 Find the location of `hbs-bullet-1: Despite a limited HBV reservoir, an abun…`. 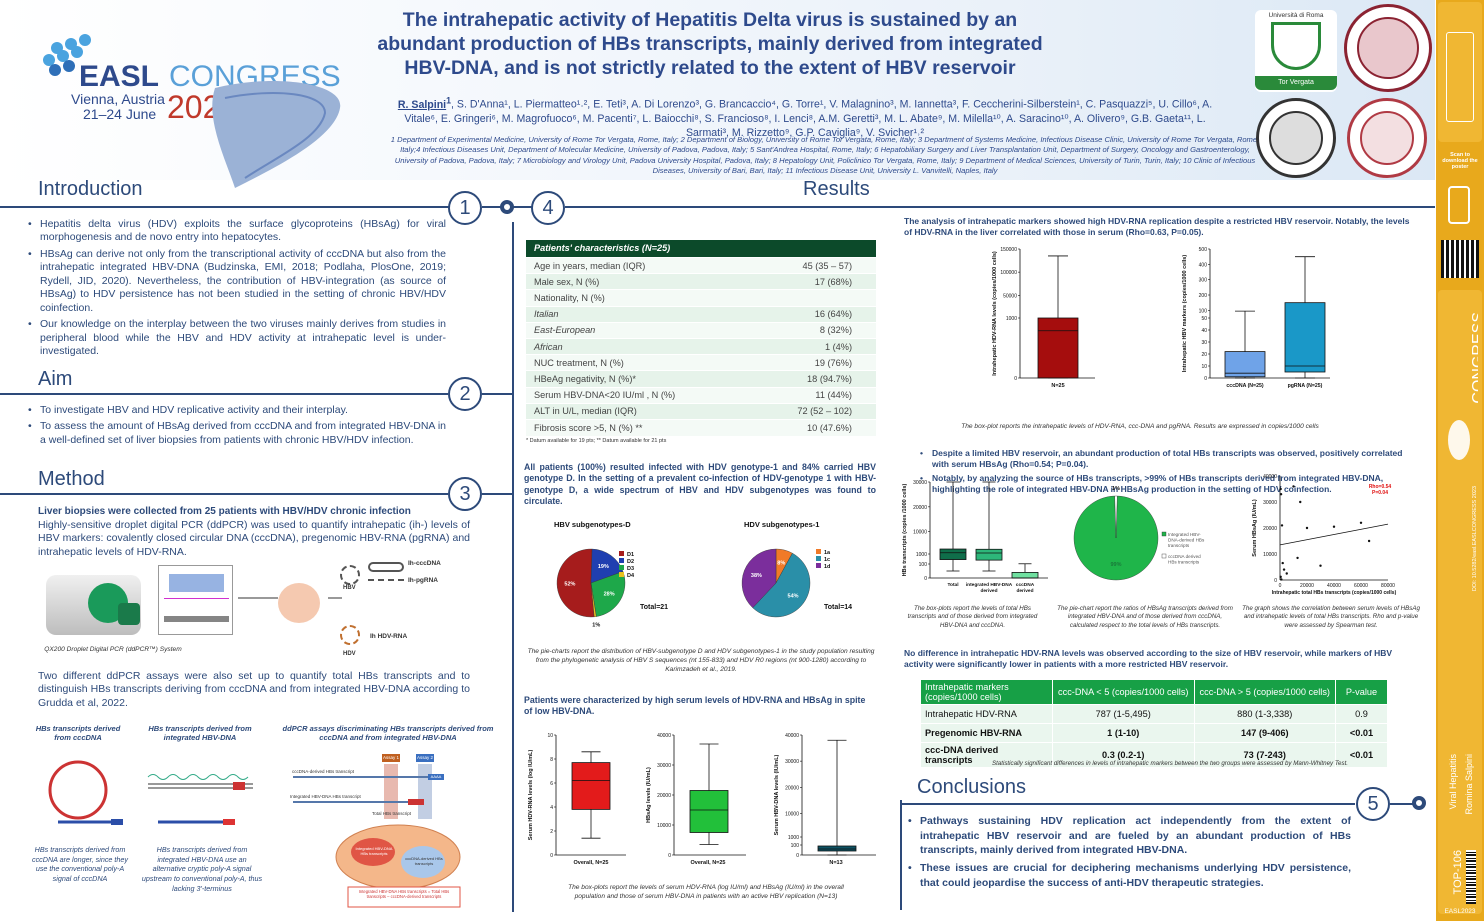

hbs-bullet-1: Despite a limited HBV reservoir, an abun… is located at coordinates (1167, 459).